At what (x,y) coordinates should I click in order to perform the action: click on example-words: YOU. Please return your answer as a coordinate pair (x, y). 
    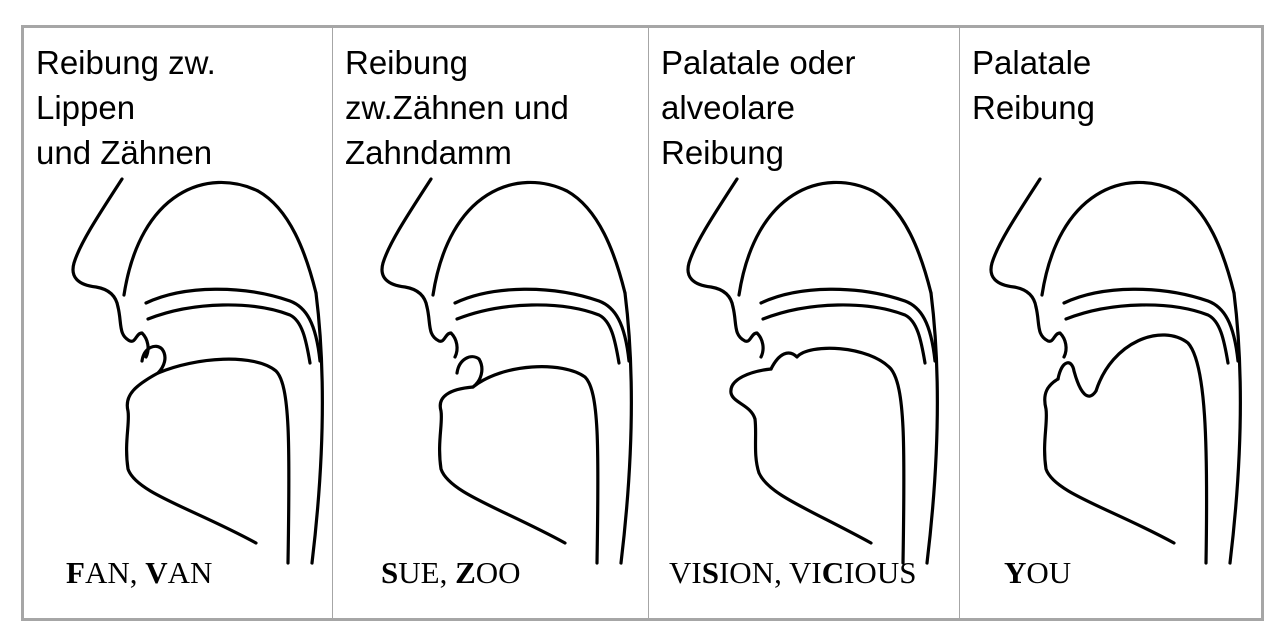
    Looking at the image, I should click on (1037, 573).